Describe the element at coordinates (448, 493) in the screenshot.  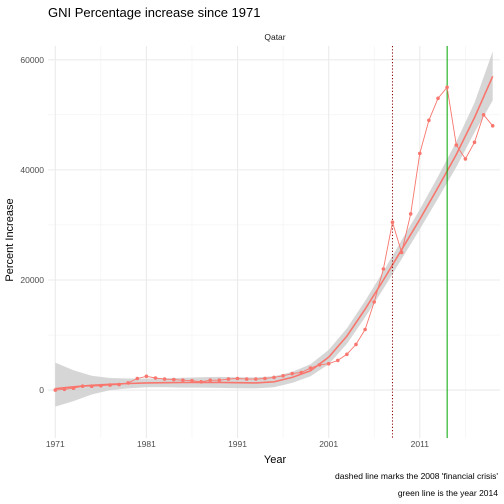
I see `caption-year-2014: green line is the year 2014` at that location.